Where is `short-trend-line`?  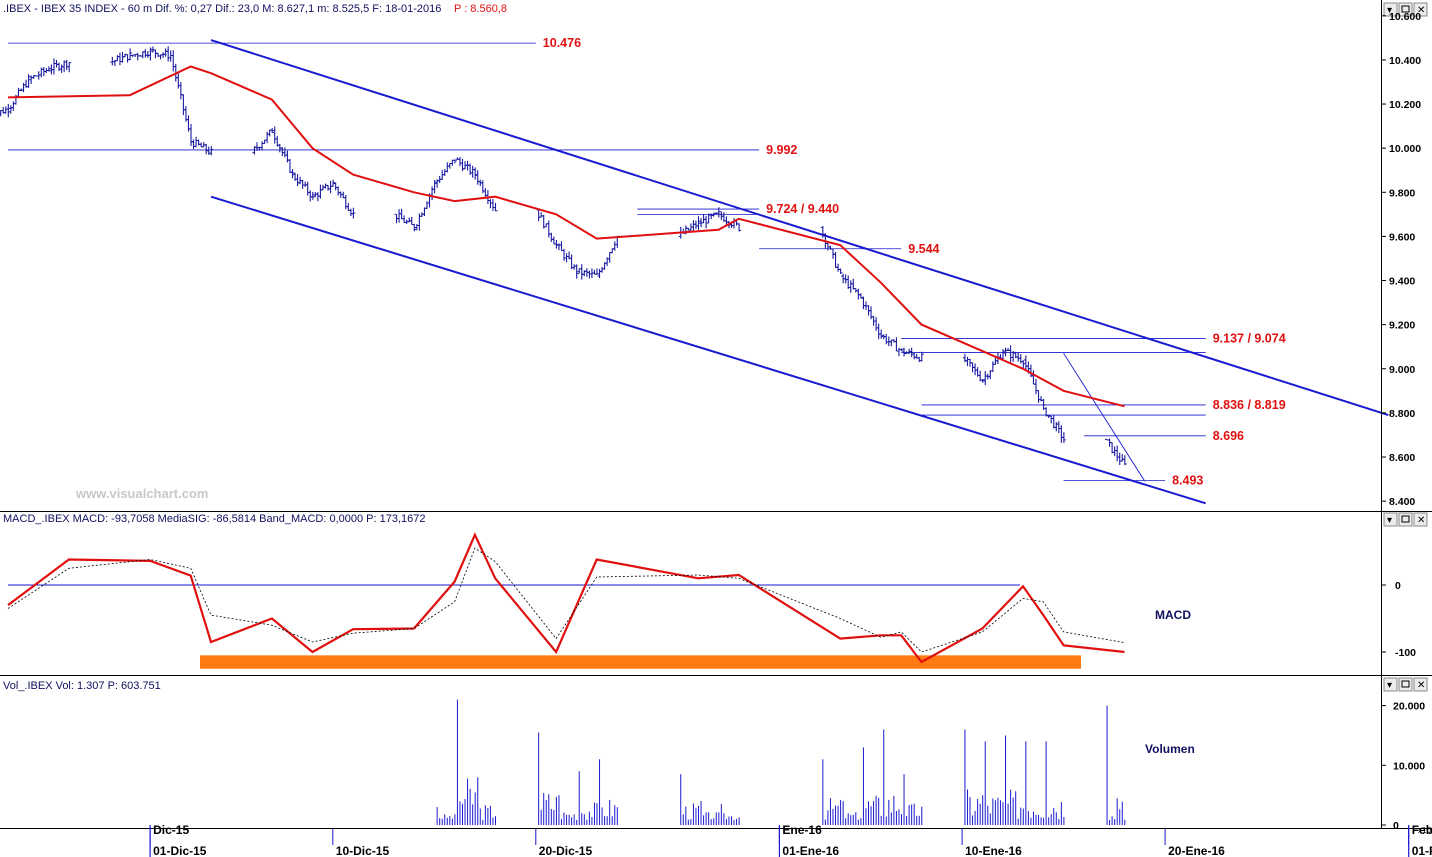 short-trend-line is located at coordinates (1104, 417).